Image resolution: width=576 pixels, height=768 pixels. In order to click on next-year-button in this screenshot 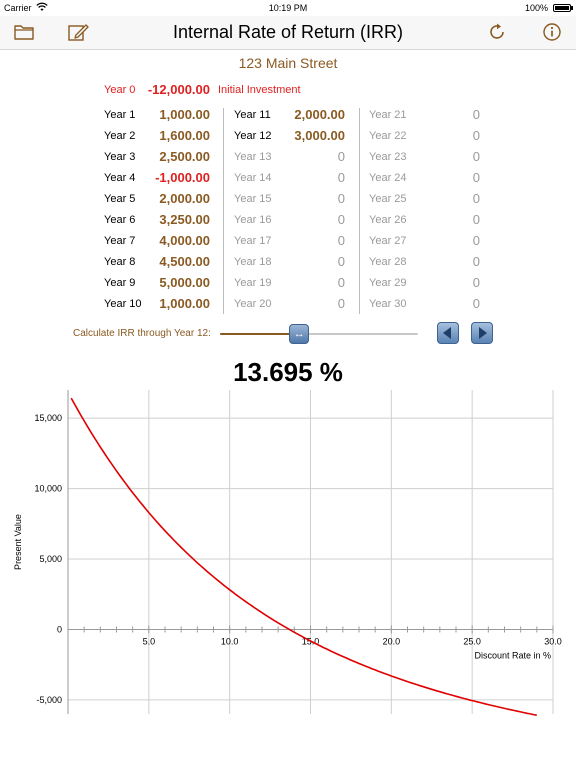, I will do `click(482, 333)`.